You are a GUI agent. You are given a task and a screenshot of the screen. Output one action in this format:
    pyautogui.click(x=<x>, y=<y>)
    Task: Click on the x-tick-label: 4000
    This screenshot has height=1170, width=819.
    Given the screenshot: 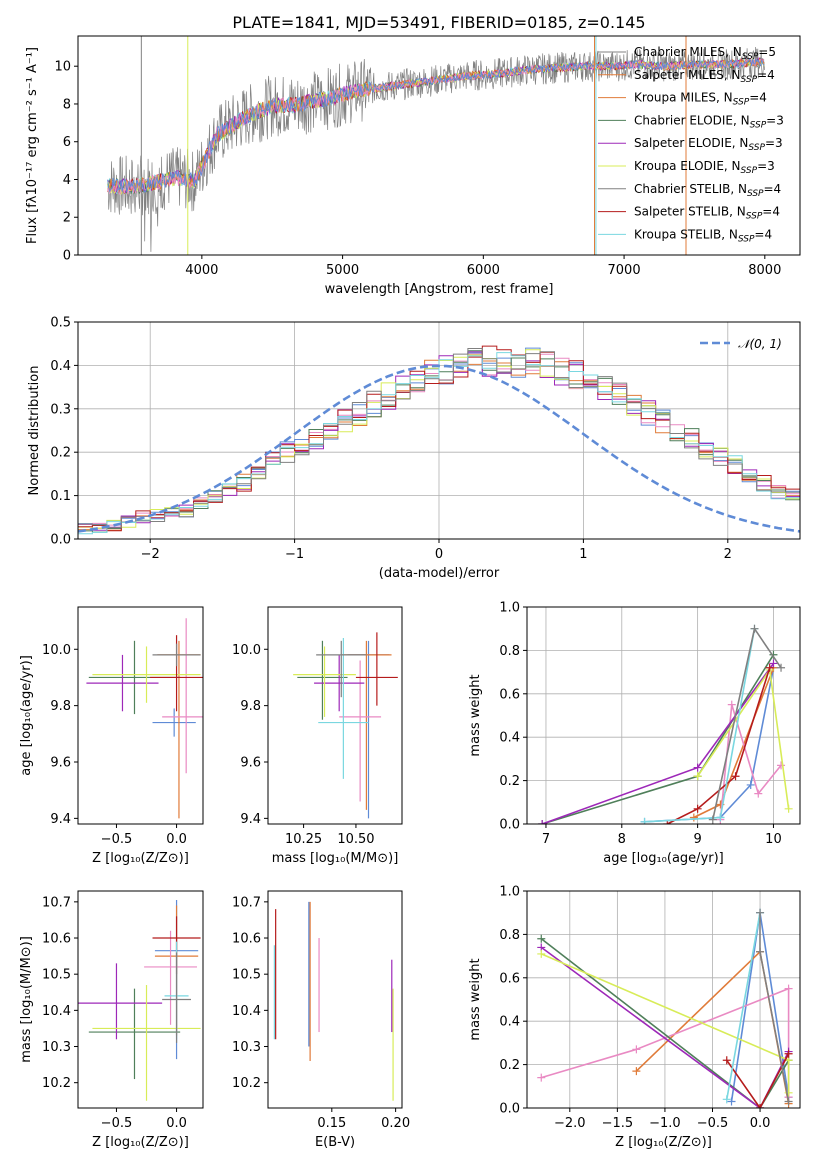 What is the action you would take?
    pyautogui.click(x=201, y=270)
    